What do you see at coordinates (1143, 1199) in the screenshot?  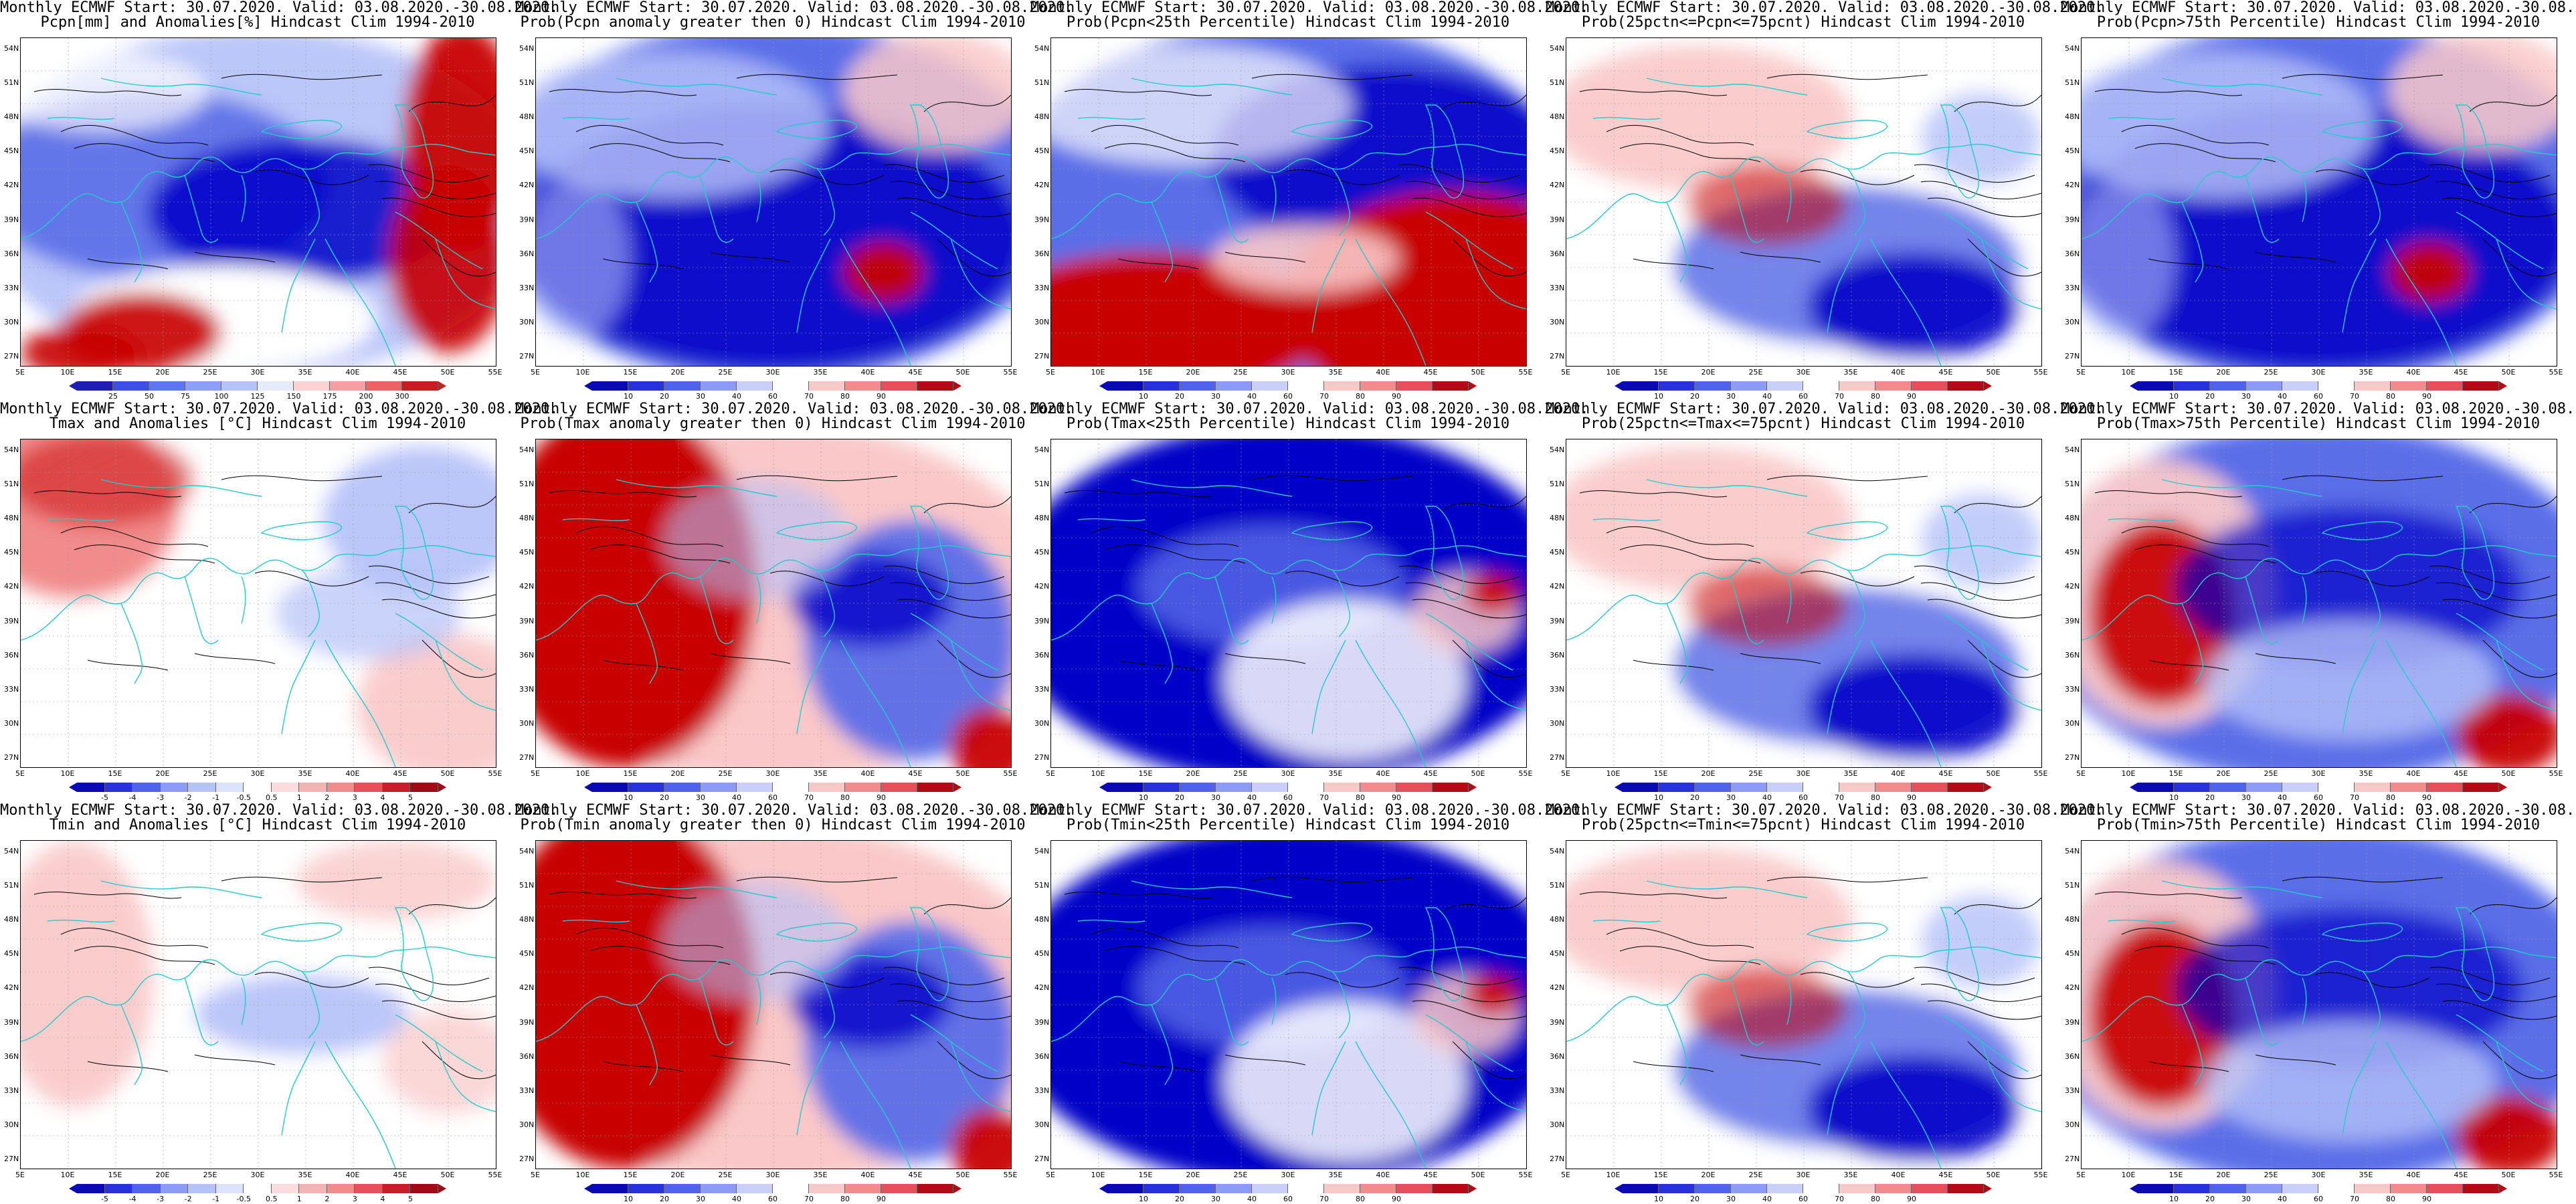 I see `colorbar-tick-label: 10` at bounding box center [1143, 1199].